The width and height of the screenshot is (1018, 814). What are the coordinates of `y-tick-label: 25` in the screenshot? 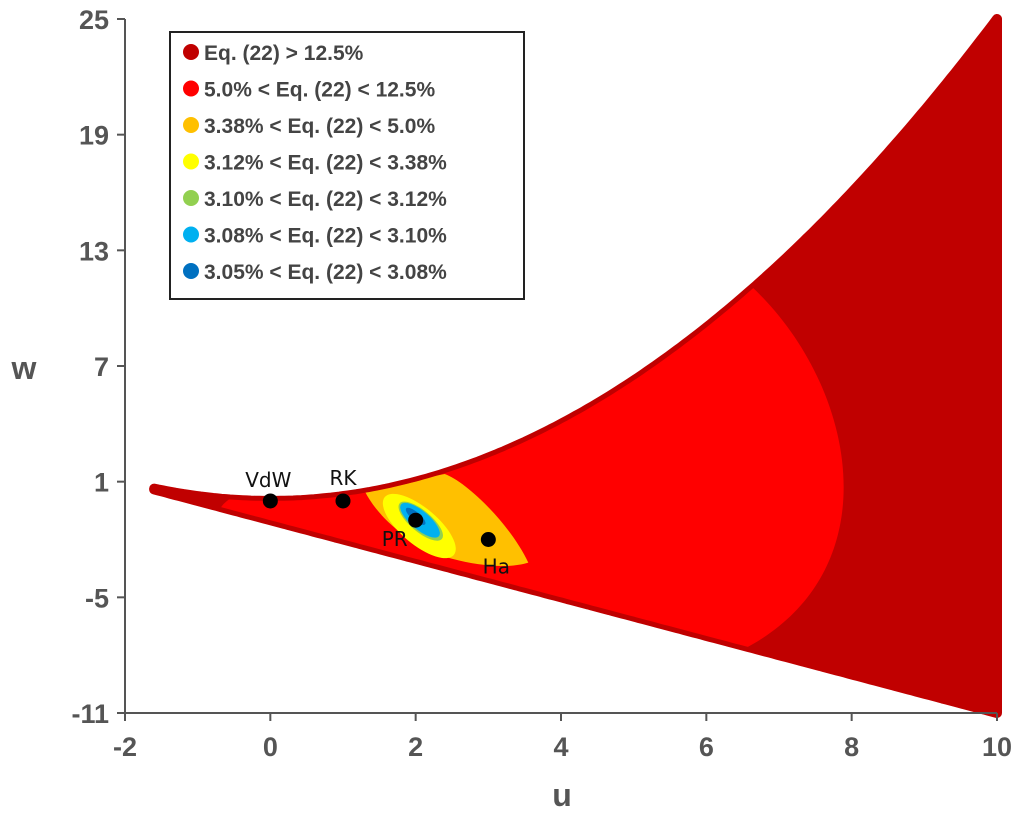 It's located at (94, 20).